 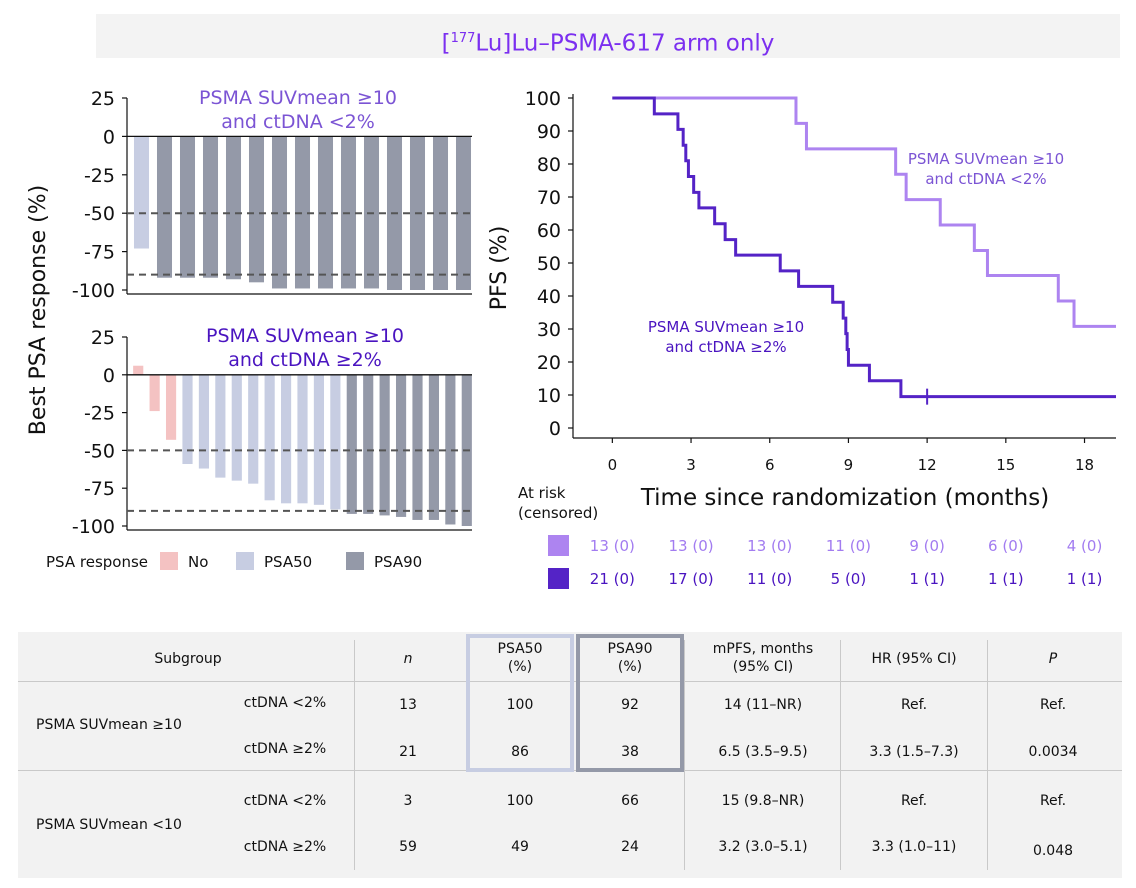 I want to click on km-y-tick-label: 20, so click(x=549, y=363).